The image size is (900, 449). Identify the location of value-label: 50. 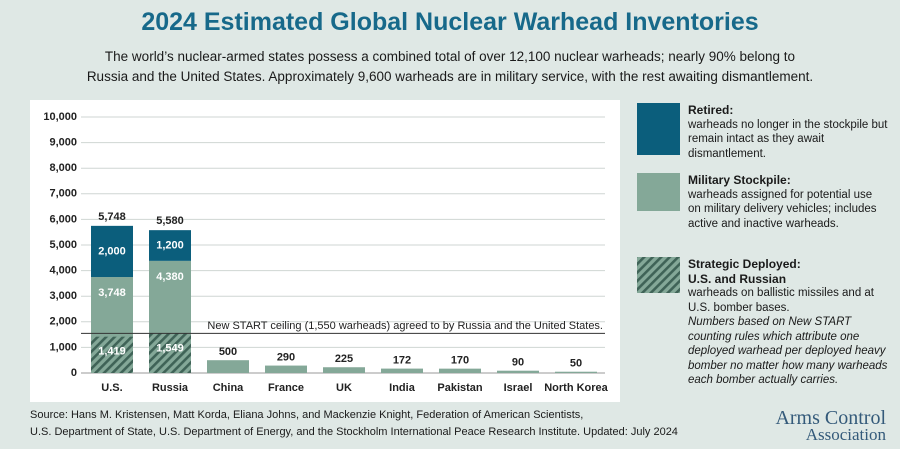
(576, 364).